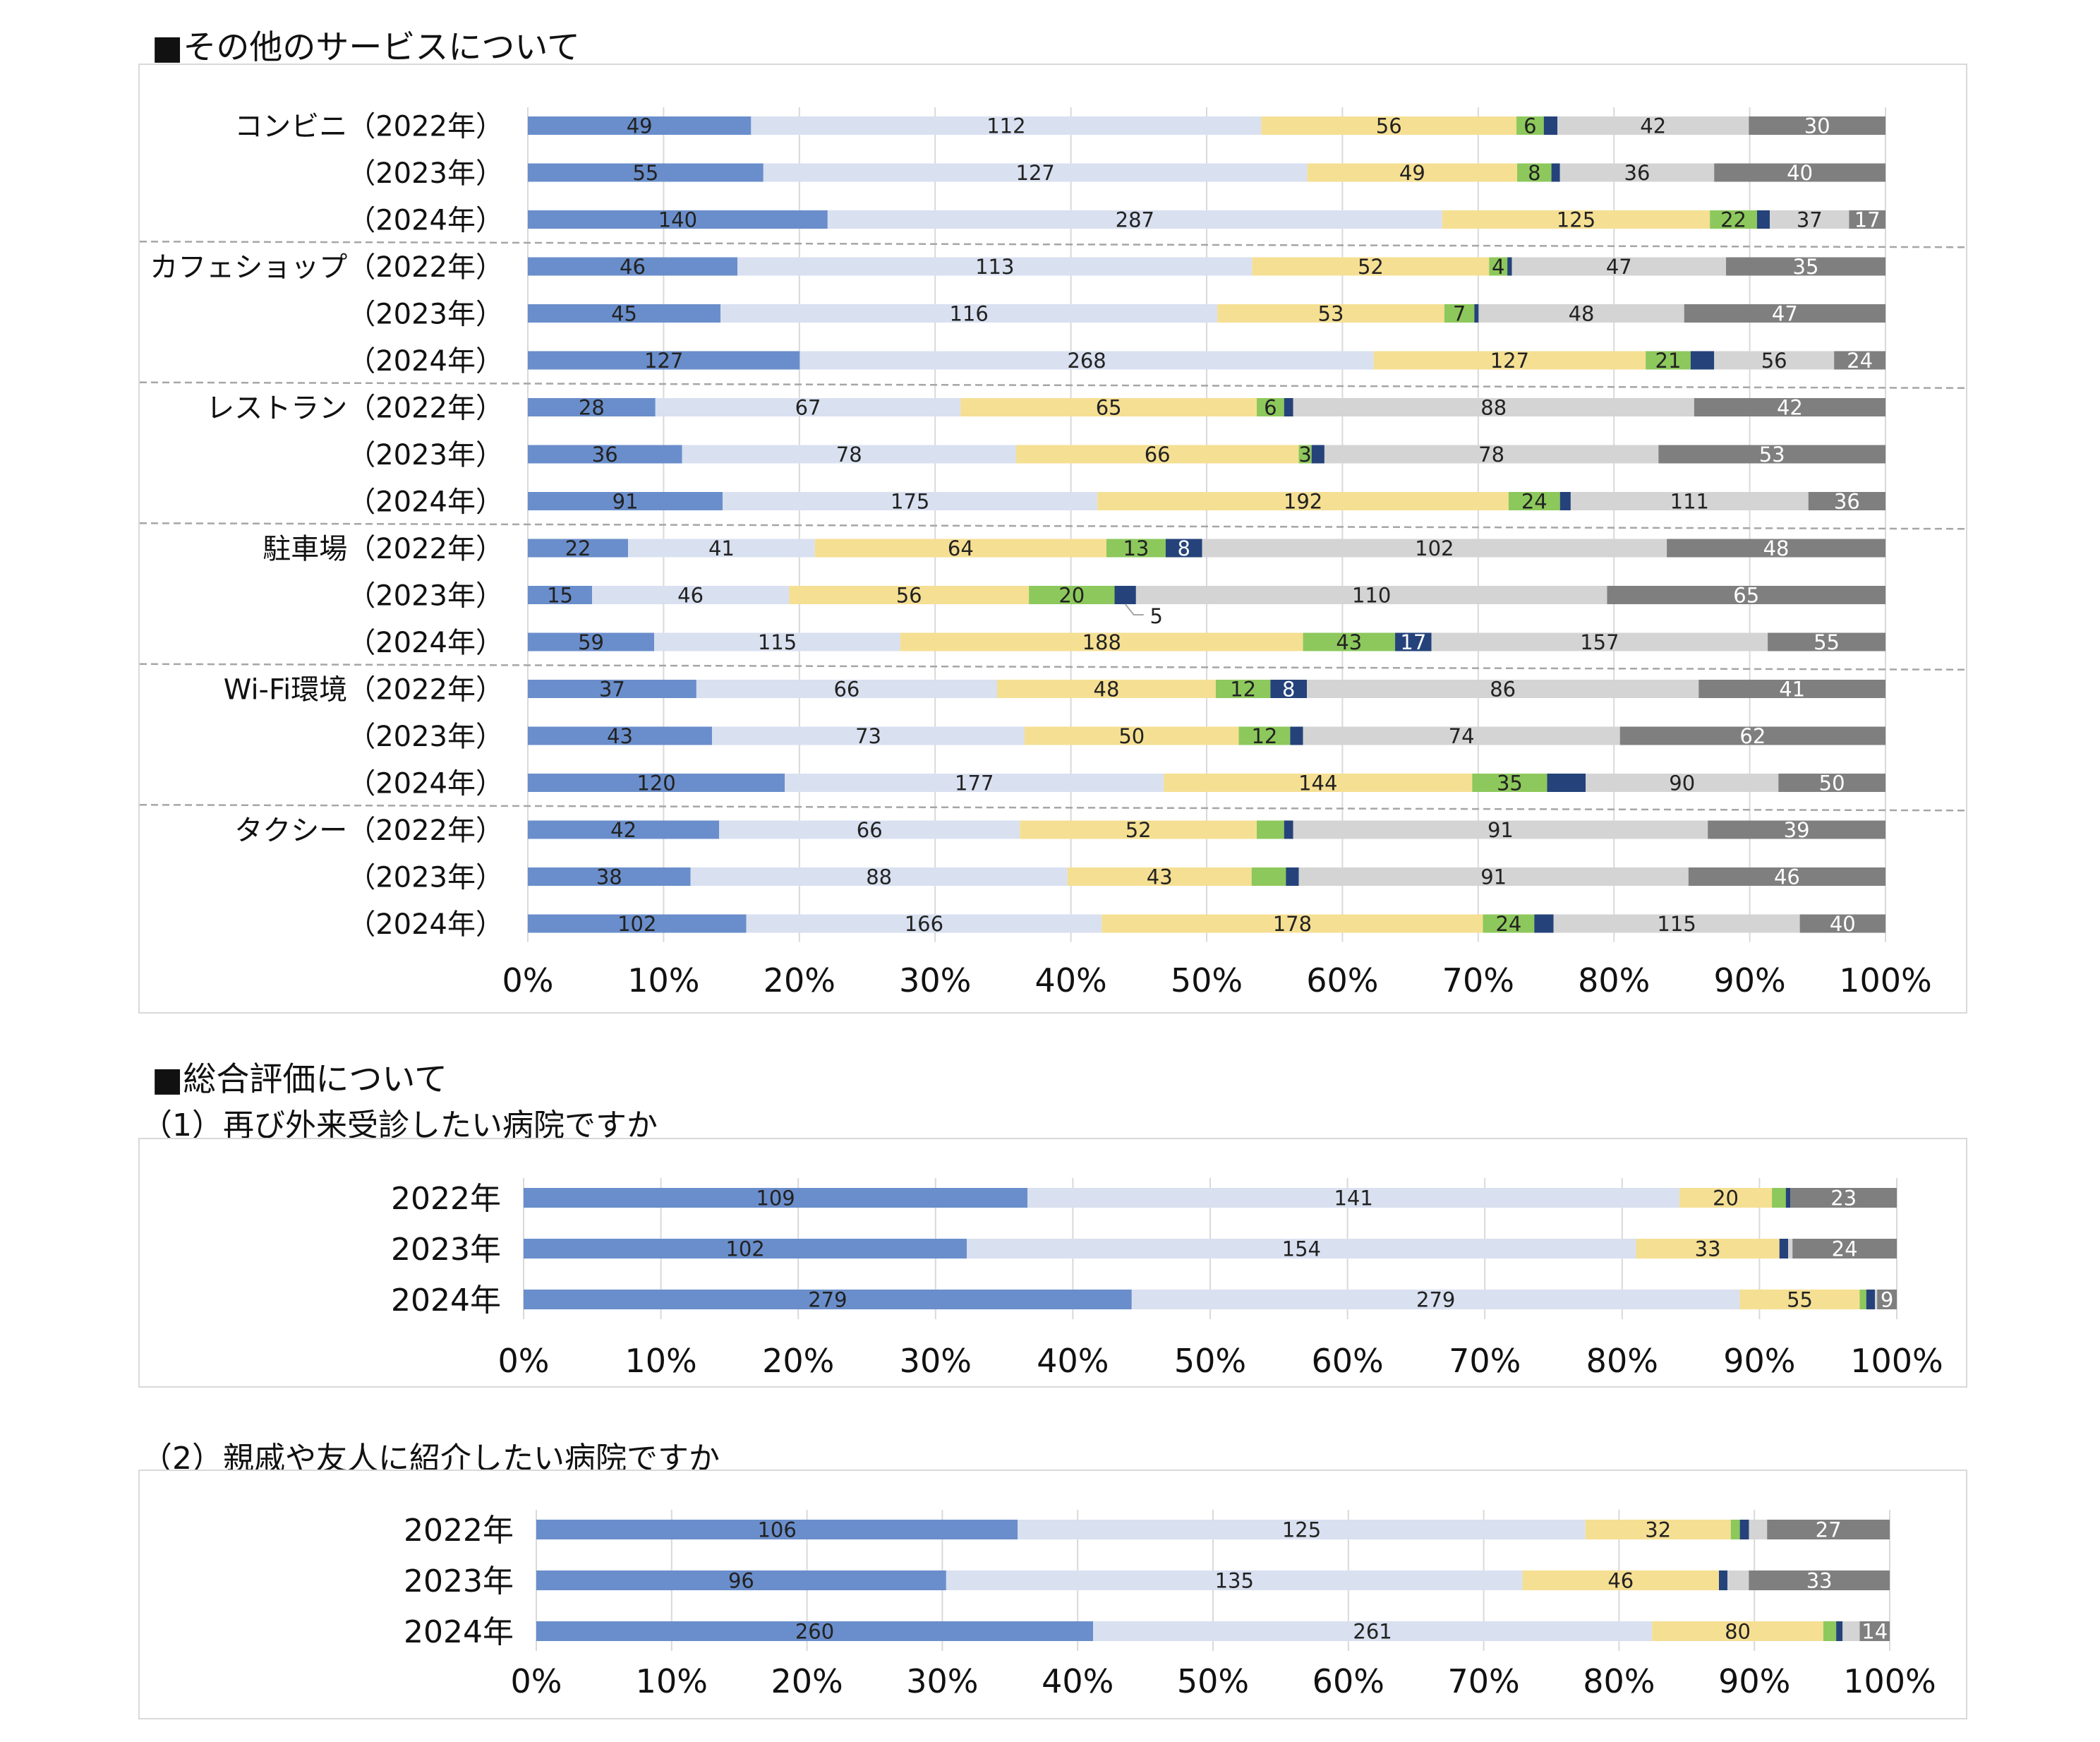 The width and height of the screenshot is (2100, 1742). Describe the element at coordinates (1264, 736) in the screenshot. I see `data-label: 12` at that location.